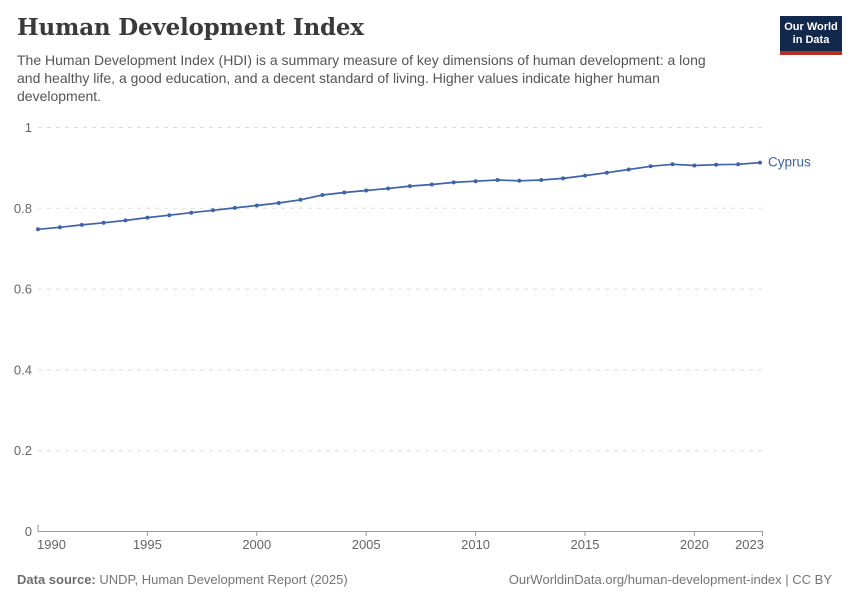 The width and height of the screenshot is (850, 600). Describe the element at coordinates (475, 544) in the screenshot. I see `x-tick-label: 2010` at that location.